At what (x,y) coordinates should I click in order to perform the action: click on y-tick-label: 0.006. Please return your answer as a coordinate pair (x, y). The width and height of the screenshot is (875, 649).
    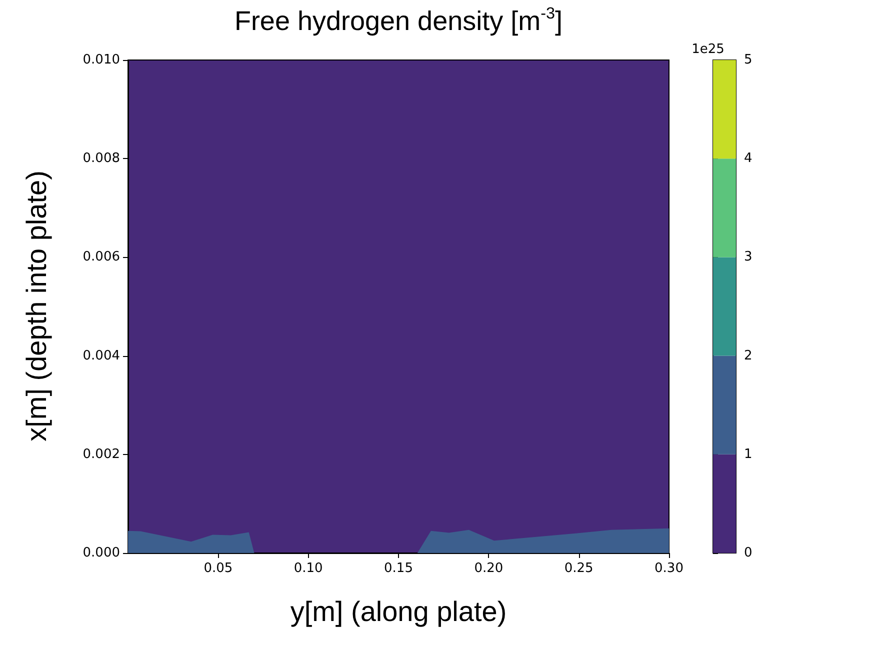
    Looking at the image, I should click on (101, 257).